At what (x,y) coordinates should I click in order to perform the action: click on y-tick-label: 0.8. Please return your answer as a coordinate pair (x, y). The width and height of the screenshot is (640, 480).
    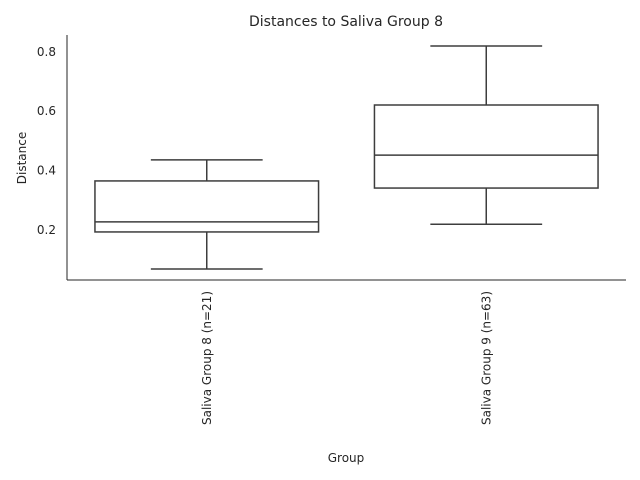
    Looking at the image, I should click on (46, 52).